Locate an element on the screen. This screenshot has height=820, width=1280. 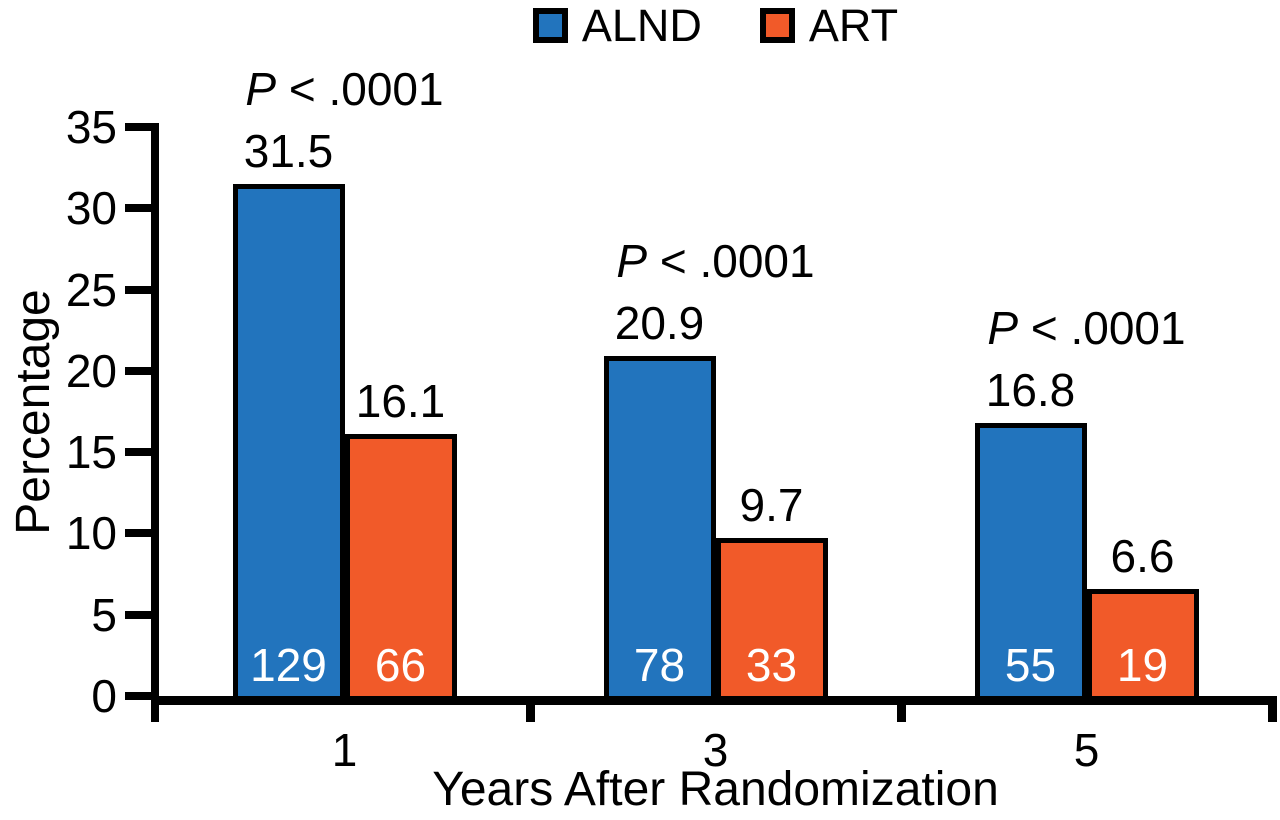
bar-value-label: 16.8 is located at coordinates (1030, 390).